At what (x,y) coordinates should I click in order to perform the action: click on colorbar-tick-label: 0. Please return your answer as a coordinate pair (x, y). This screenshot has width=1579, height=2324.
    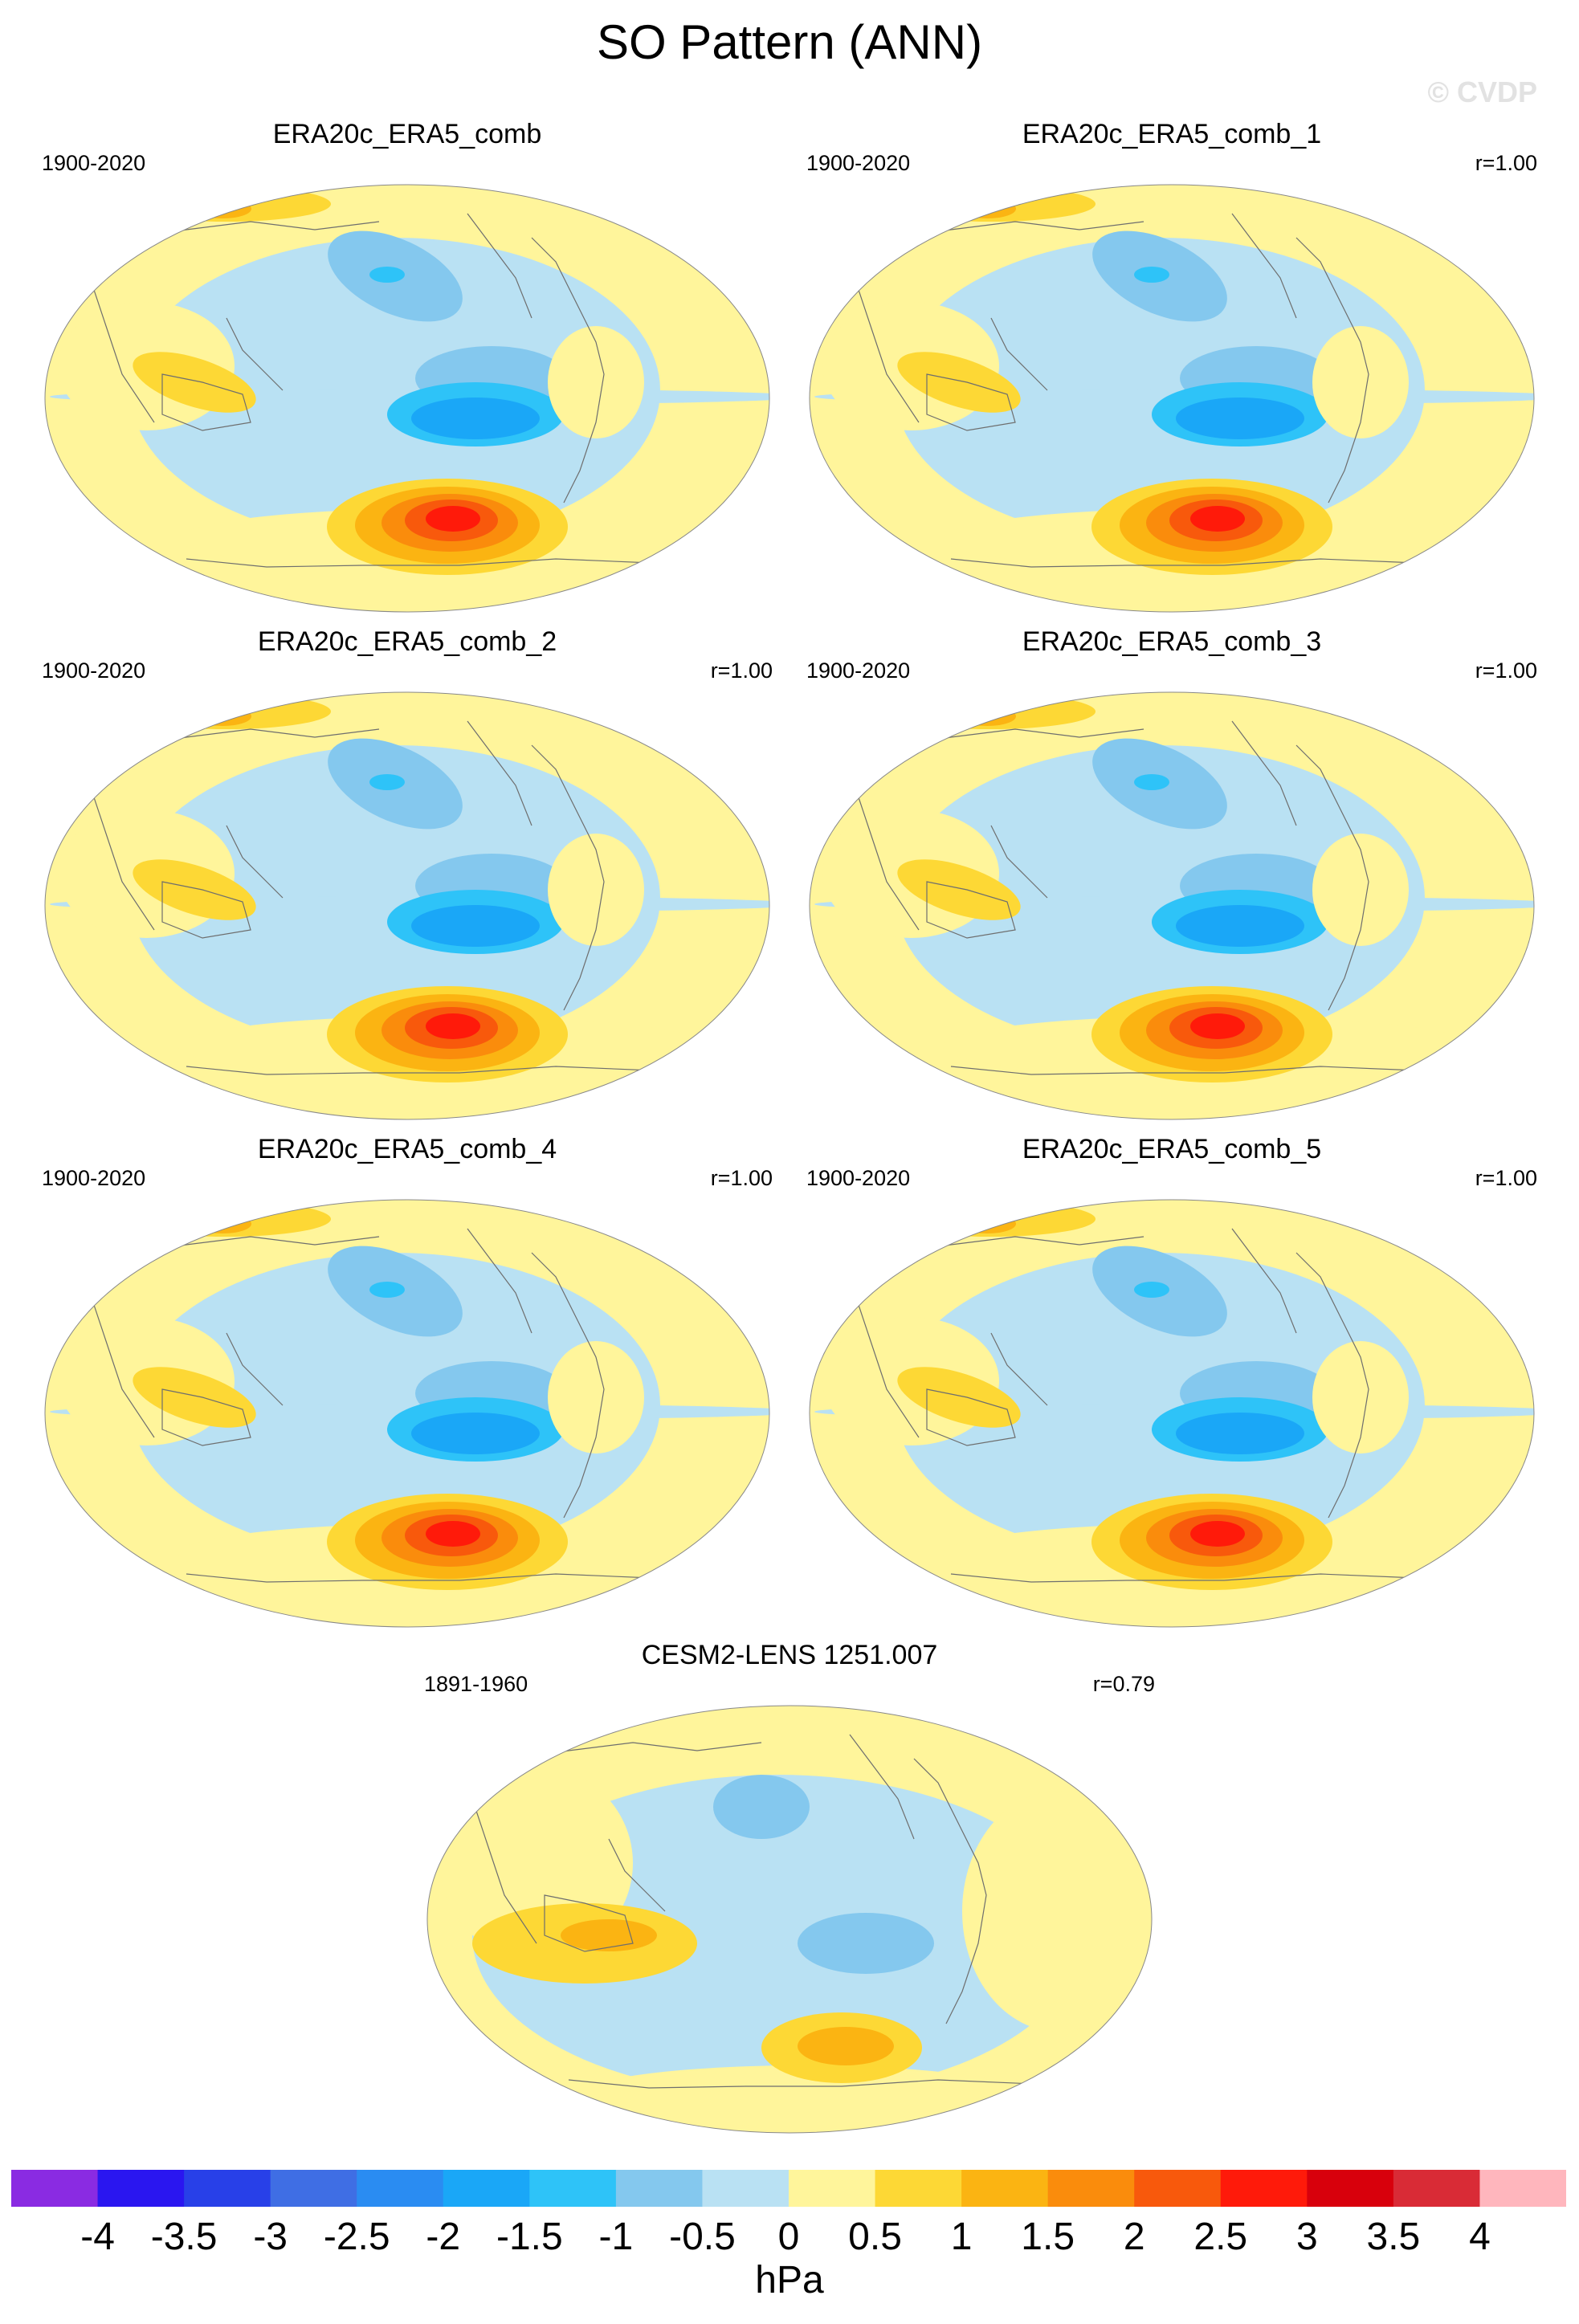
    Looking at the image, I should click on (788, 2237).